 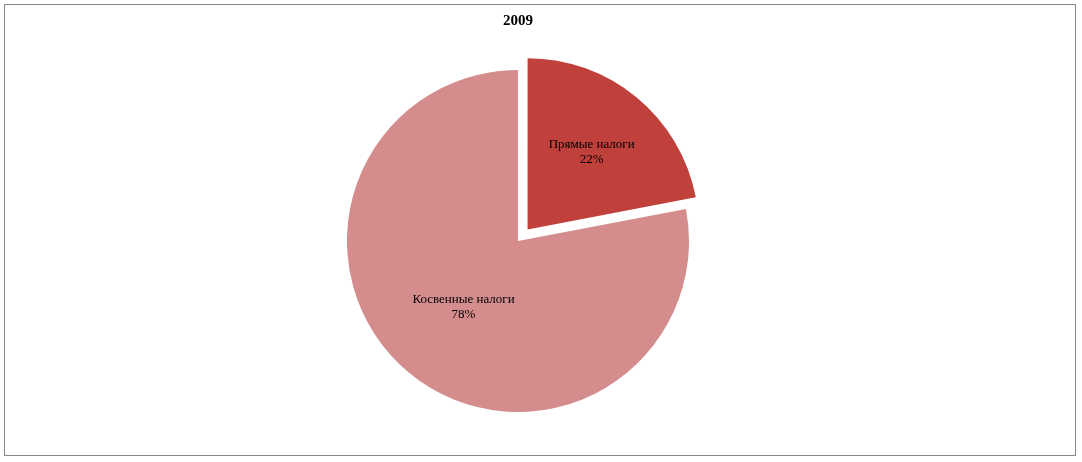 I want to click on slice-label: Косвенные налоги, so click(x=463, y=298).